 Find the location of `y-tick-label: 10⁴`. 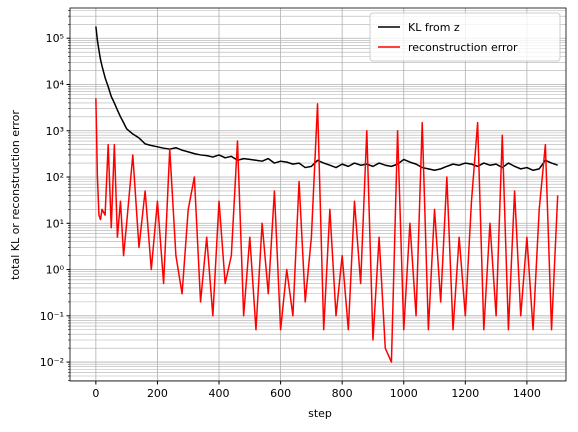

y-tick-label: 10⁴ is located at coordinates (55, 84).